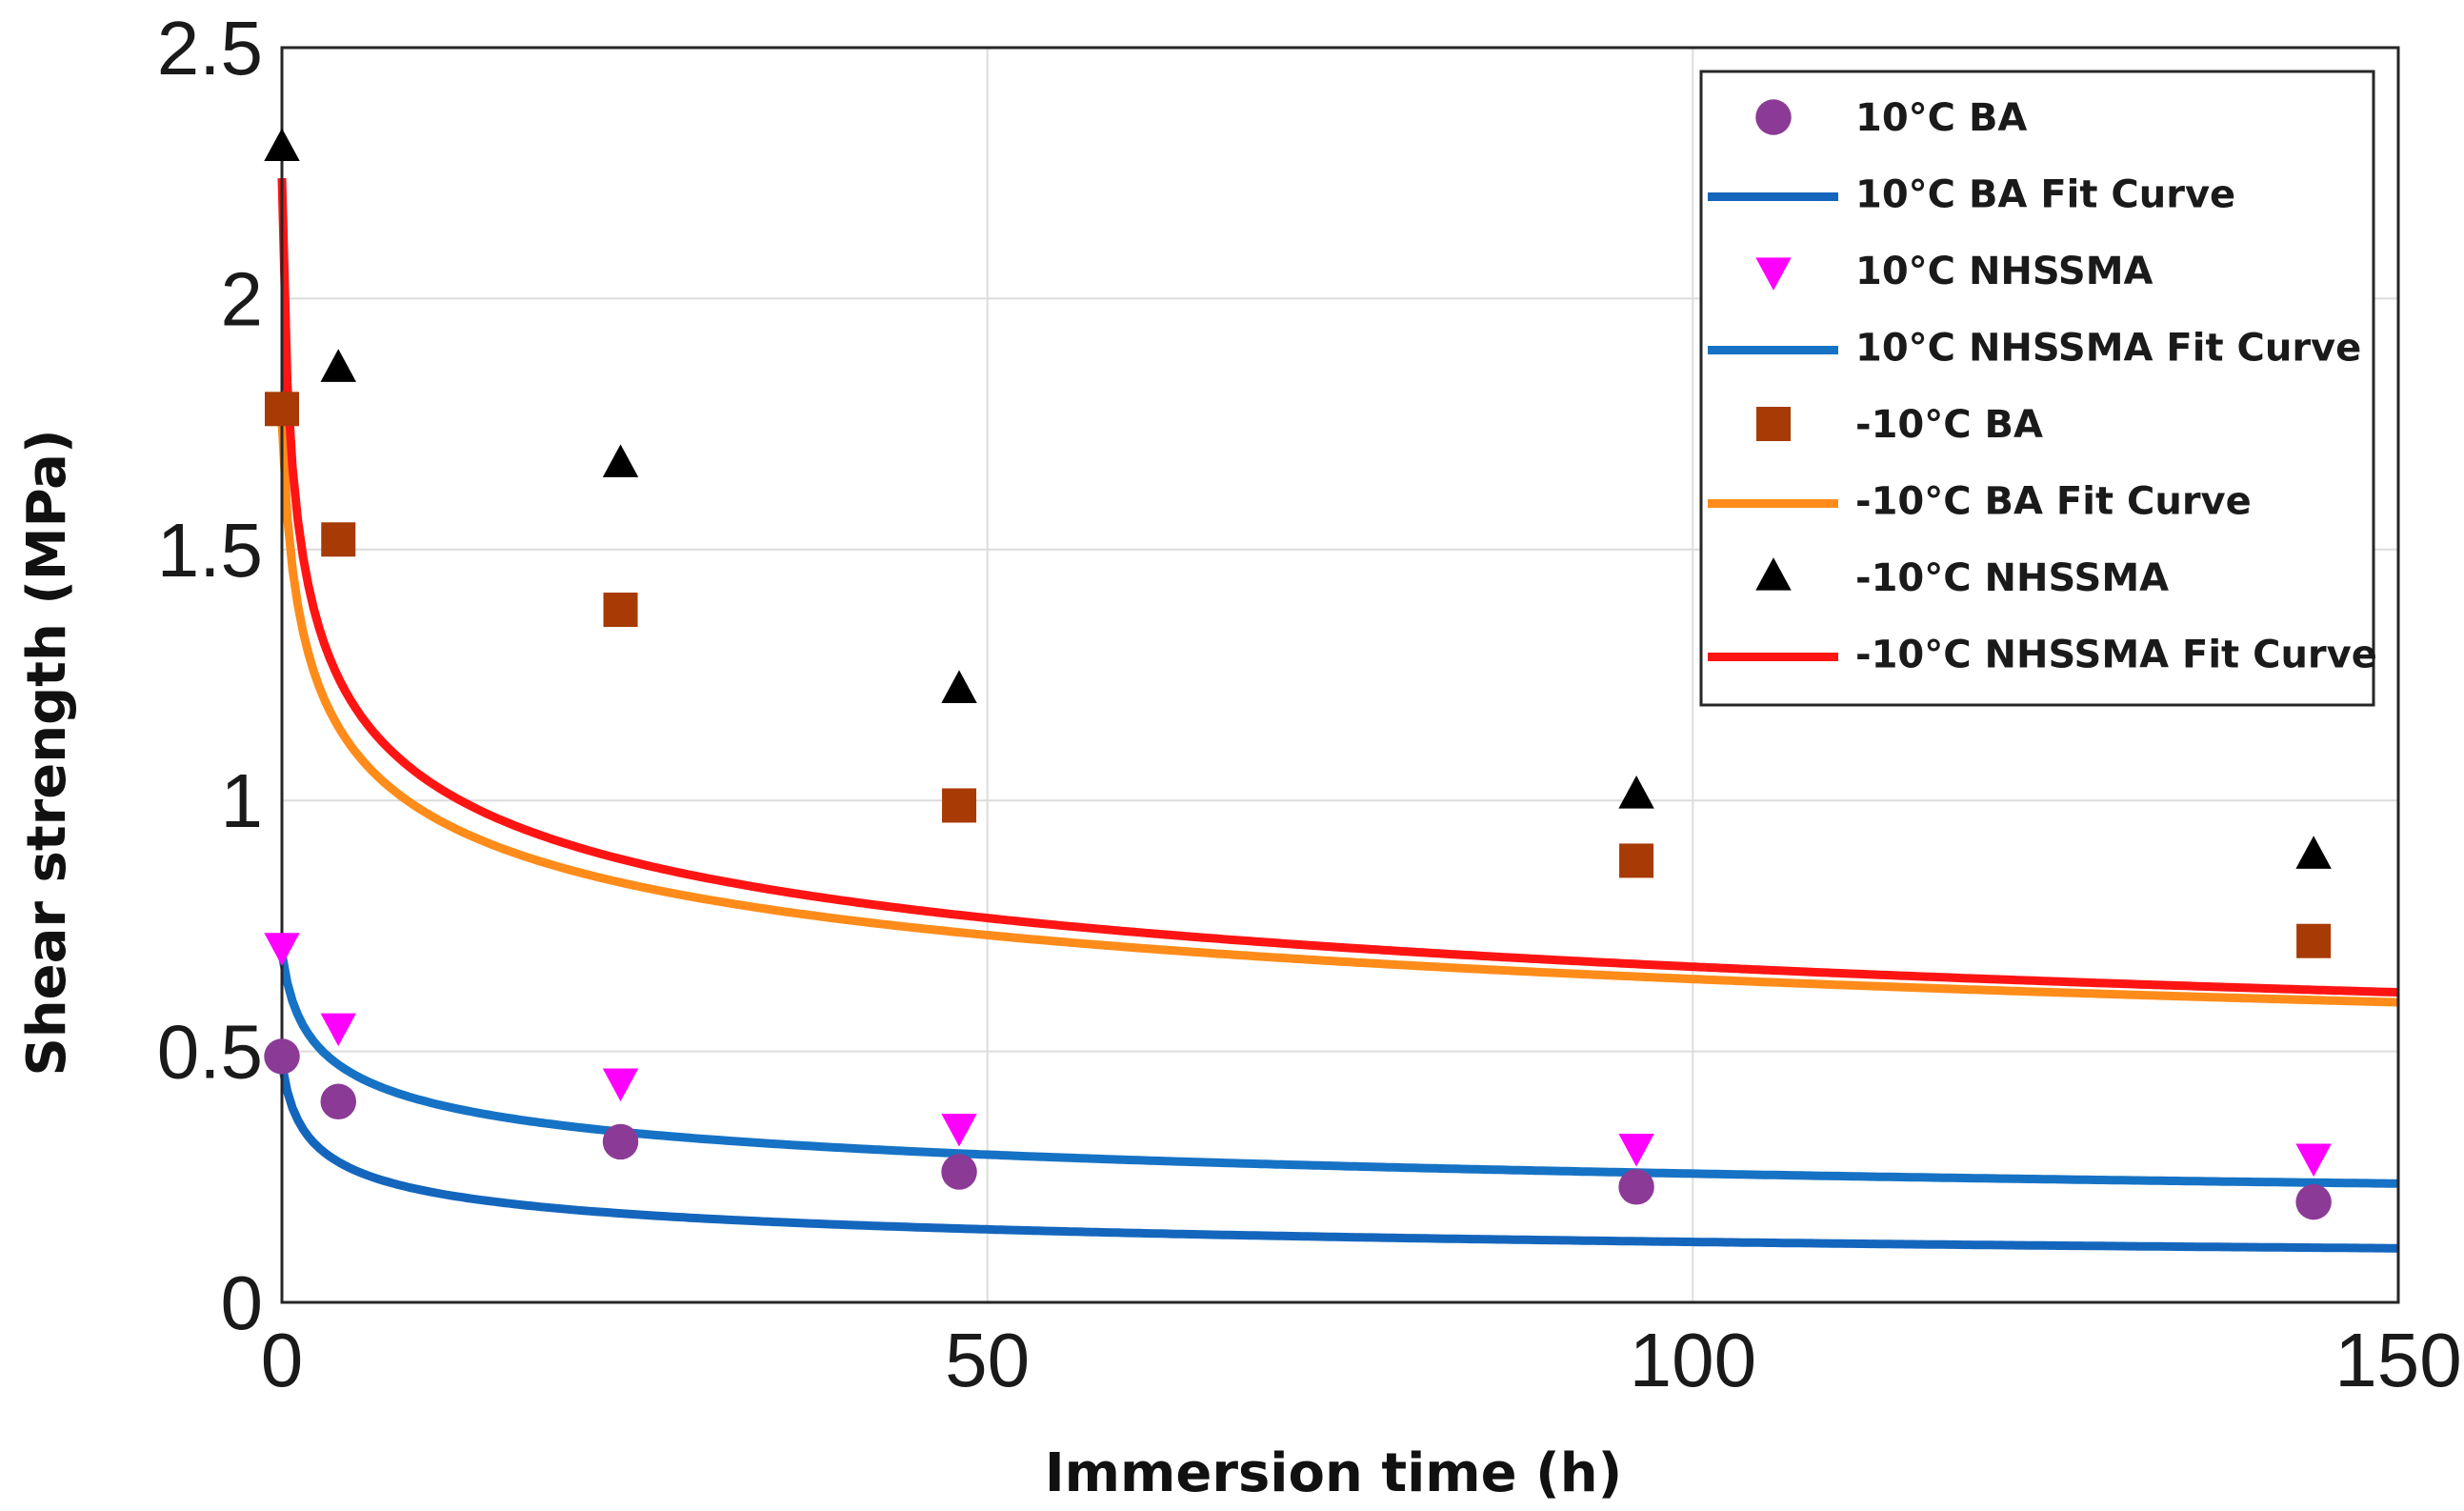  What do you see at coordinates (1949, 425) in the screenshot?
I see `legend-label: -10°C BA` at bounding box center [1949, 425].